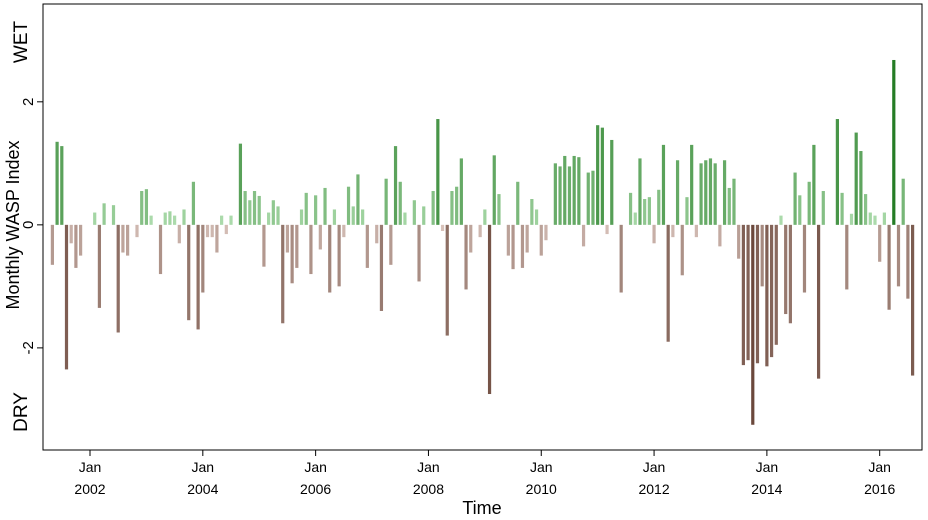  Describe the element at coordinates (428, 478) in the screenshot. I see `x-tick-label: Jan 2008` at that location.